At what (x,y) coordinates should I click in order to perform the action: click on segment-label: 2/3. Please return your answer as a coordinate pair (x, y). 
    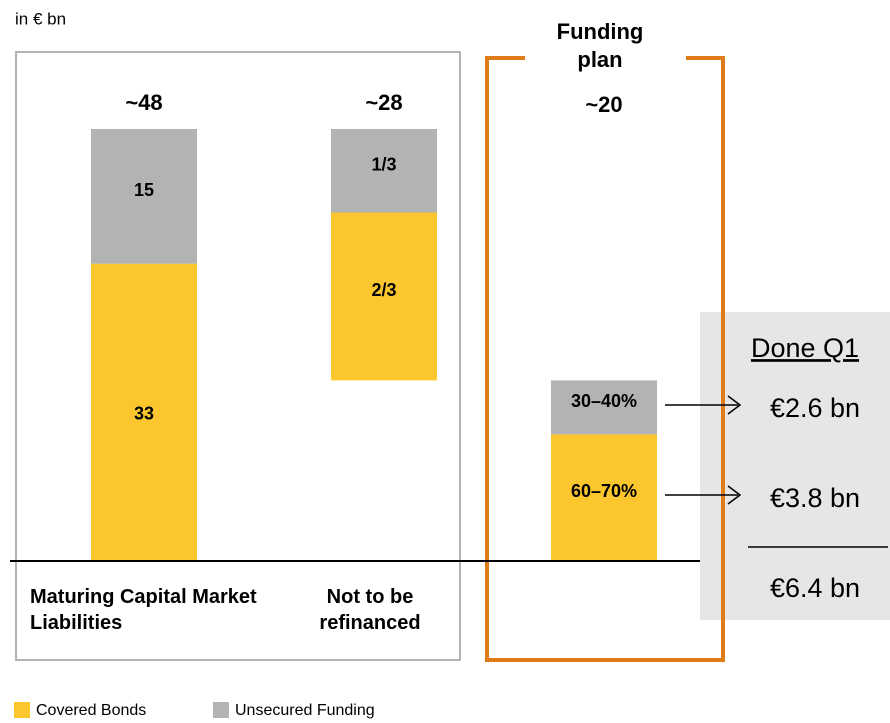
    Looking at the image, I should click on (383, 290).